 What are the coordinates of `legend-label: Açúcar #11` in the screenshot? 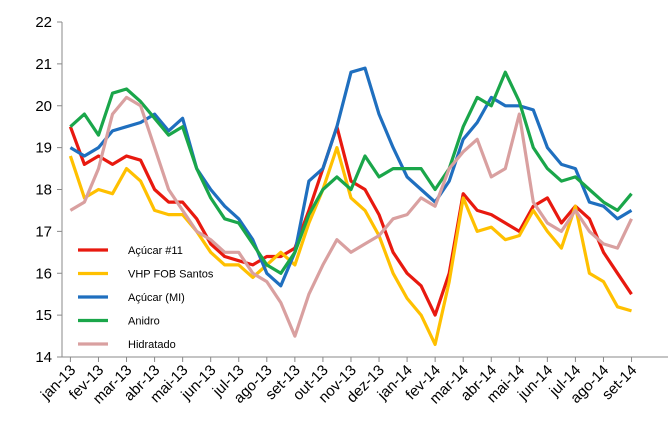 It's located at (155, 251).